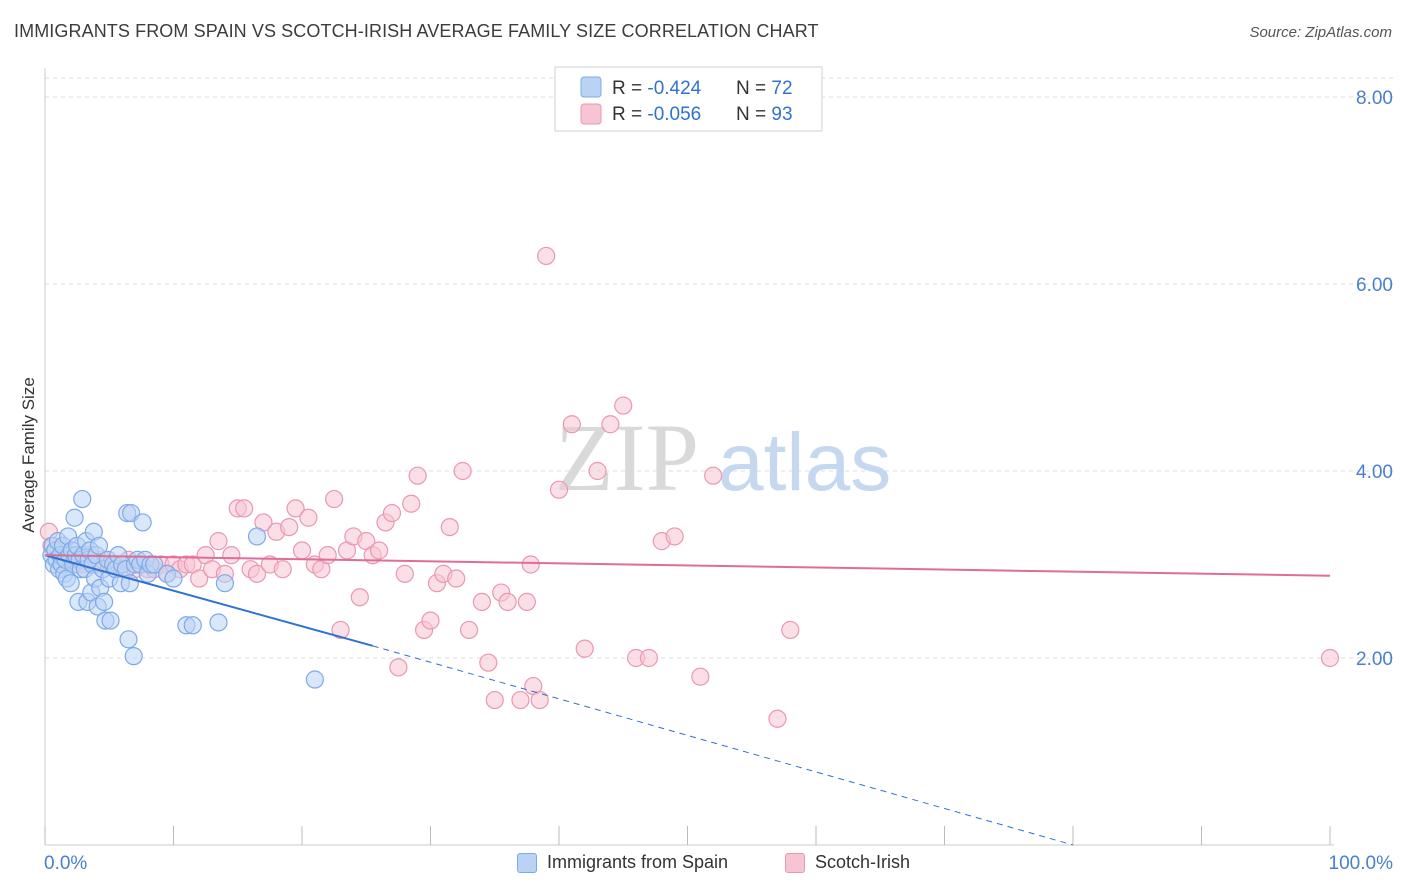  What do you see at coordinates (65, 863) in the screenshot?
I see `x-tick-label-min: 0.0%` at bounding box center [65, 863].